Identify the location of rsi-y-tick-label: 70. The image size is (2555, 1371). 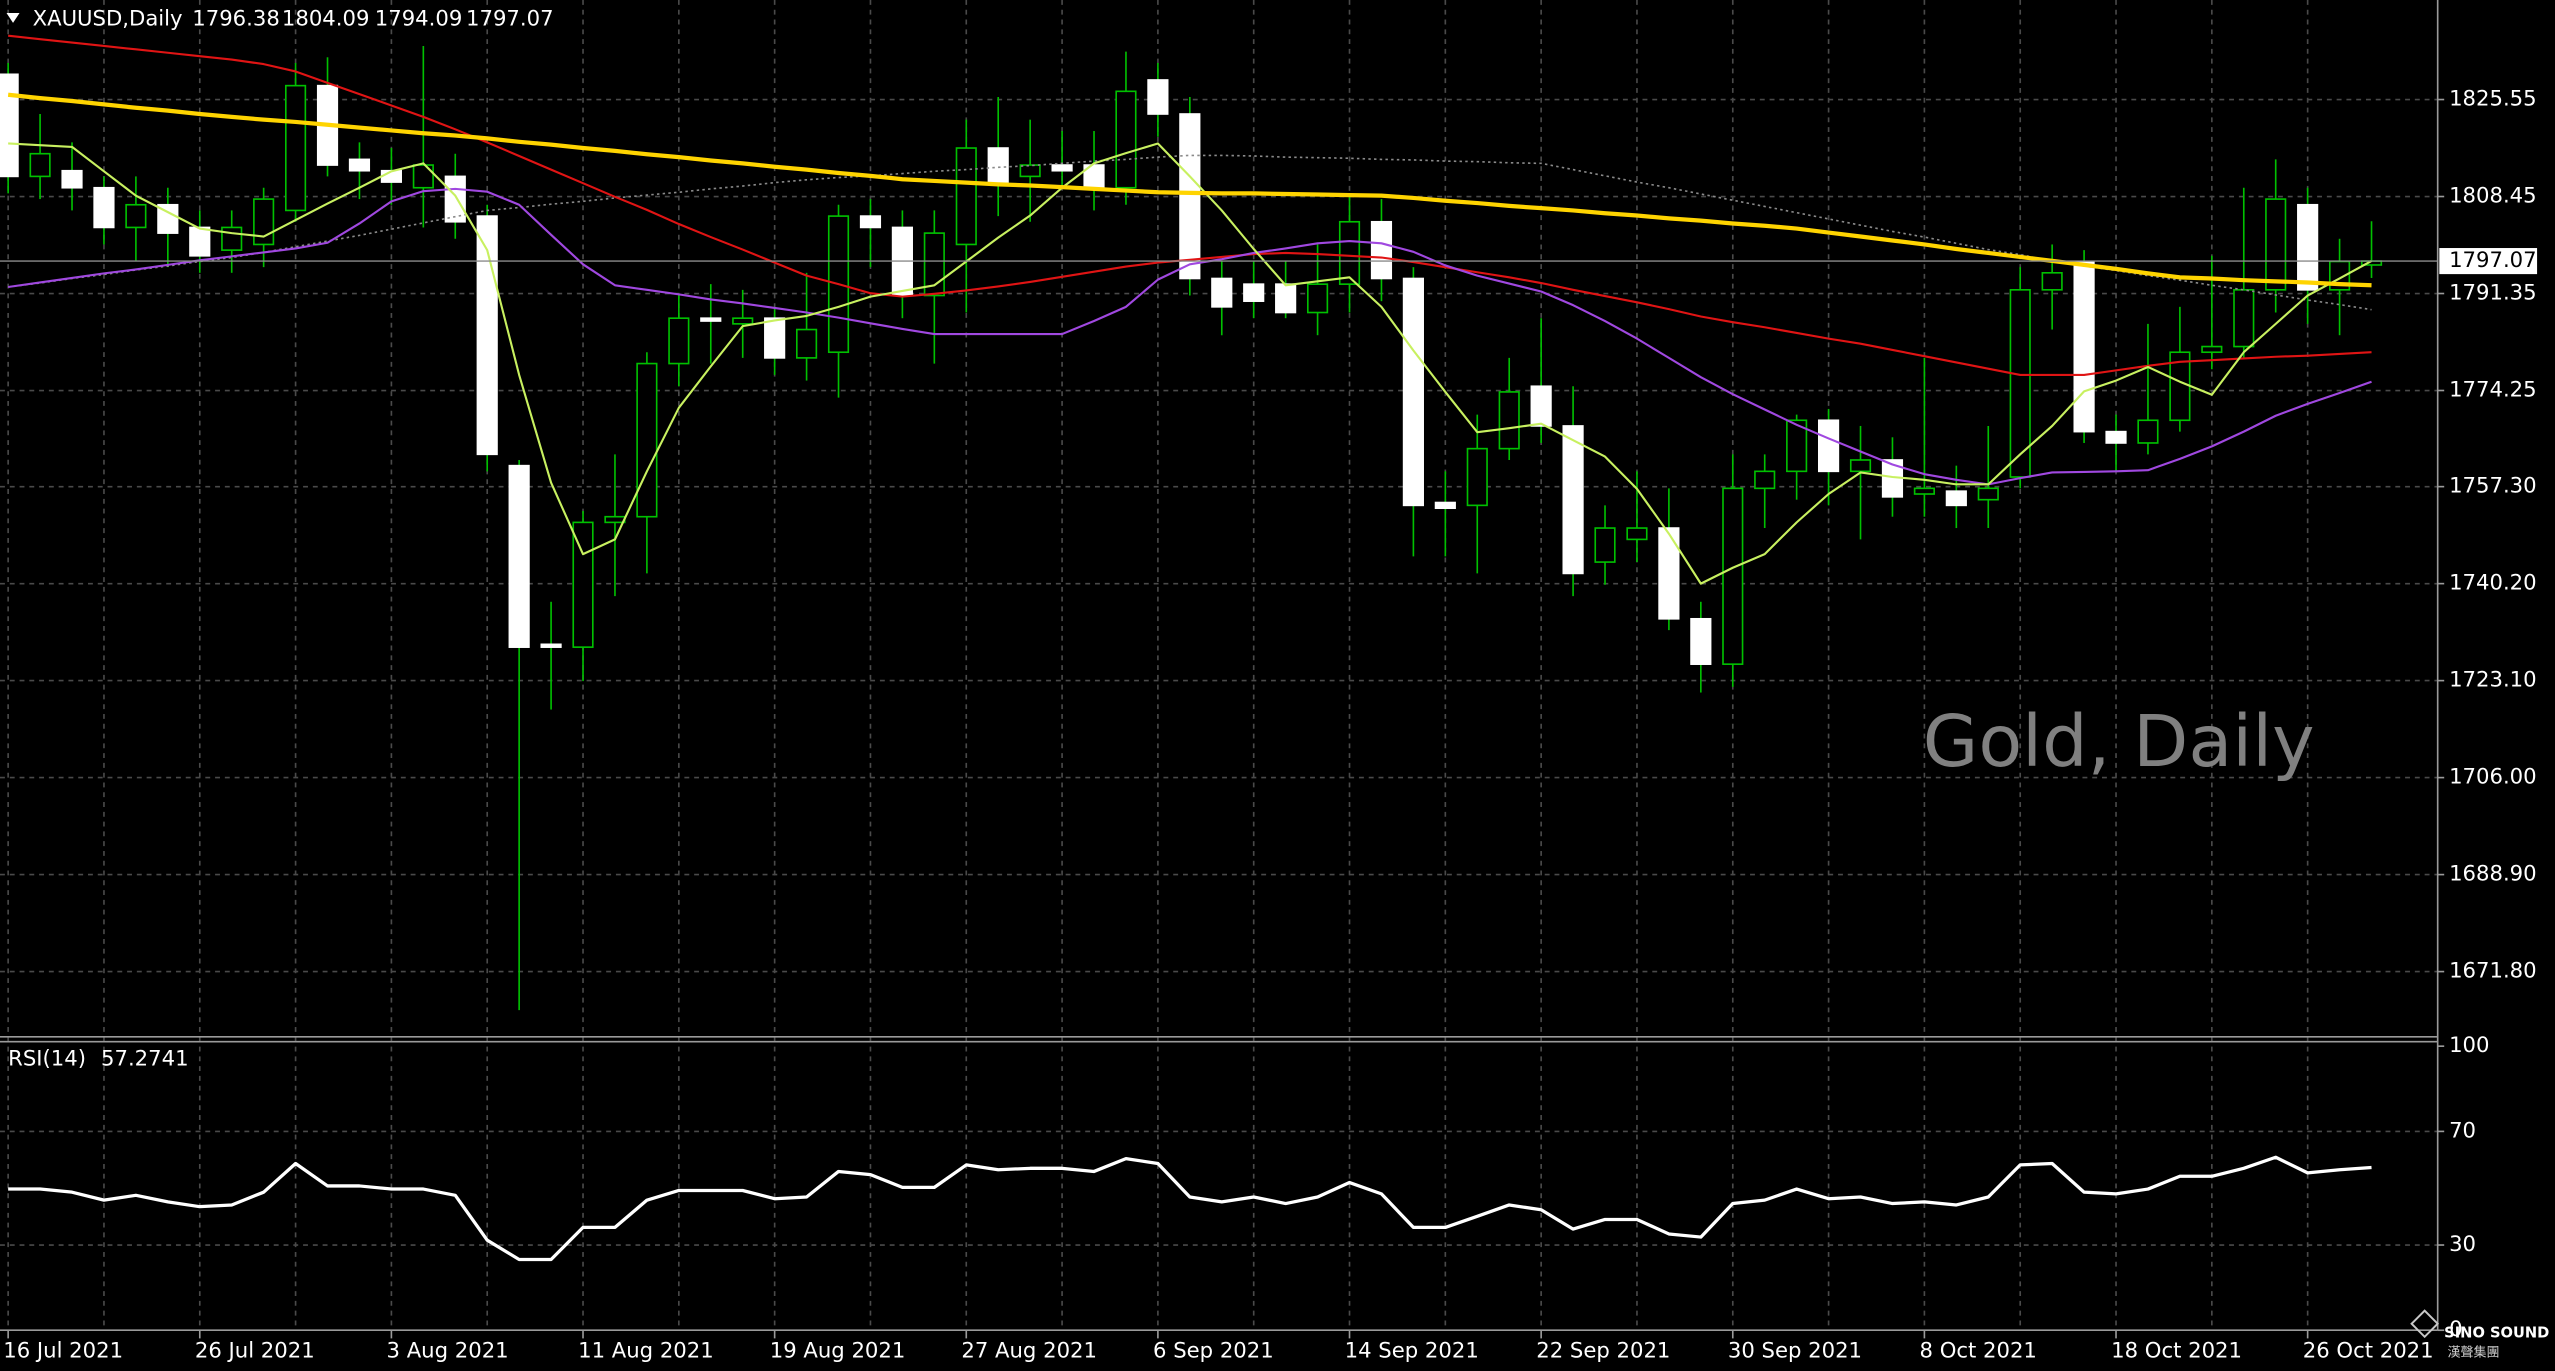
(2462, 1129).